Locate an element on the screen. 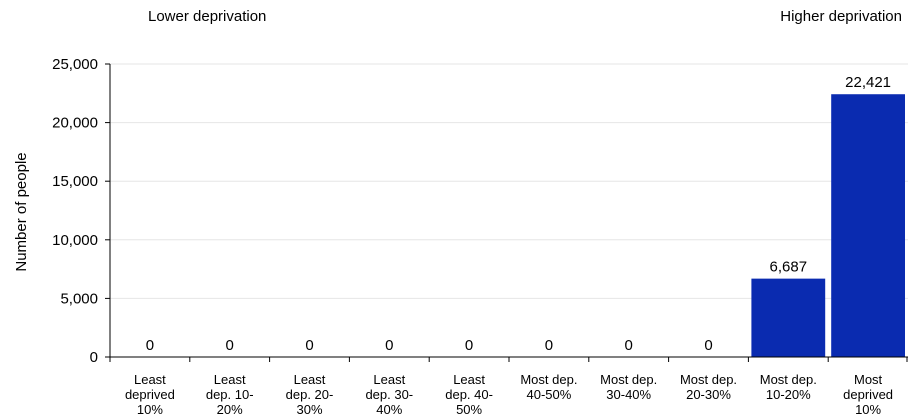  y-axis-title: Number of people is located at coordinates (21, 211).